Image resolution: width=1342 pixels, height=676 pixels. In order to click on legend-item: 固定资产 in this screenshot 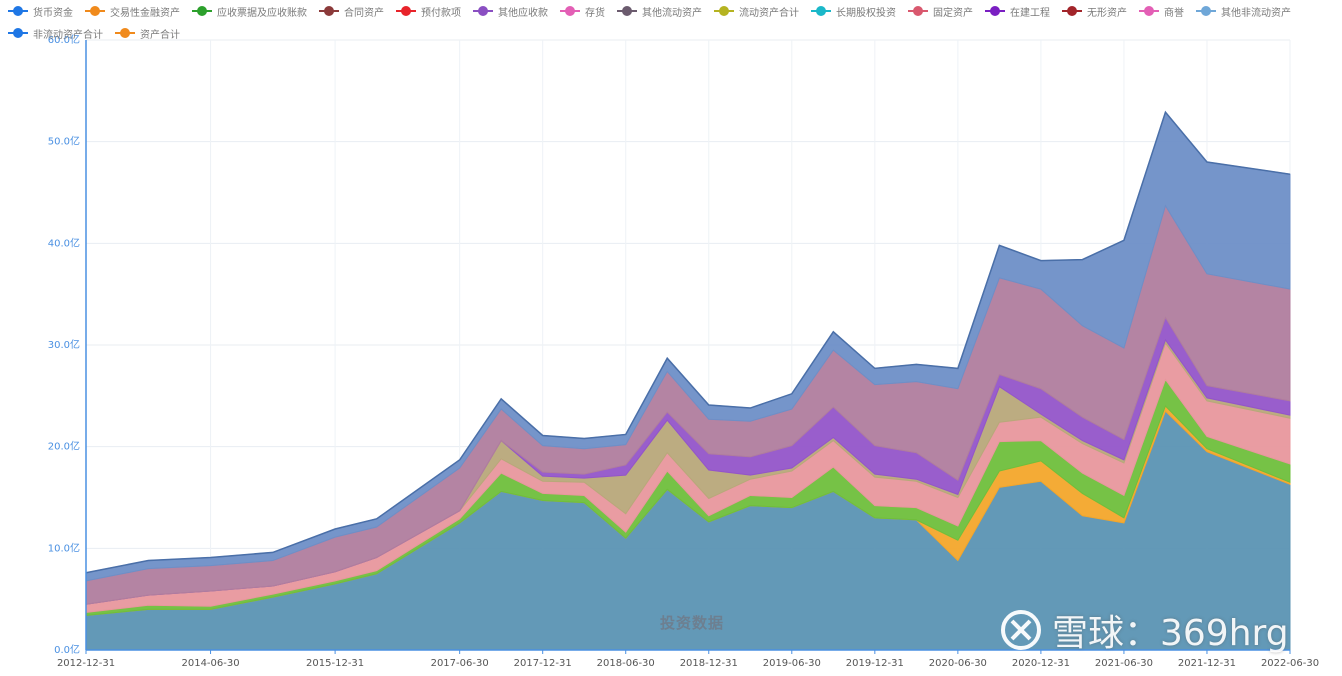, I will do `click(940, 11)`.